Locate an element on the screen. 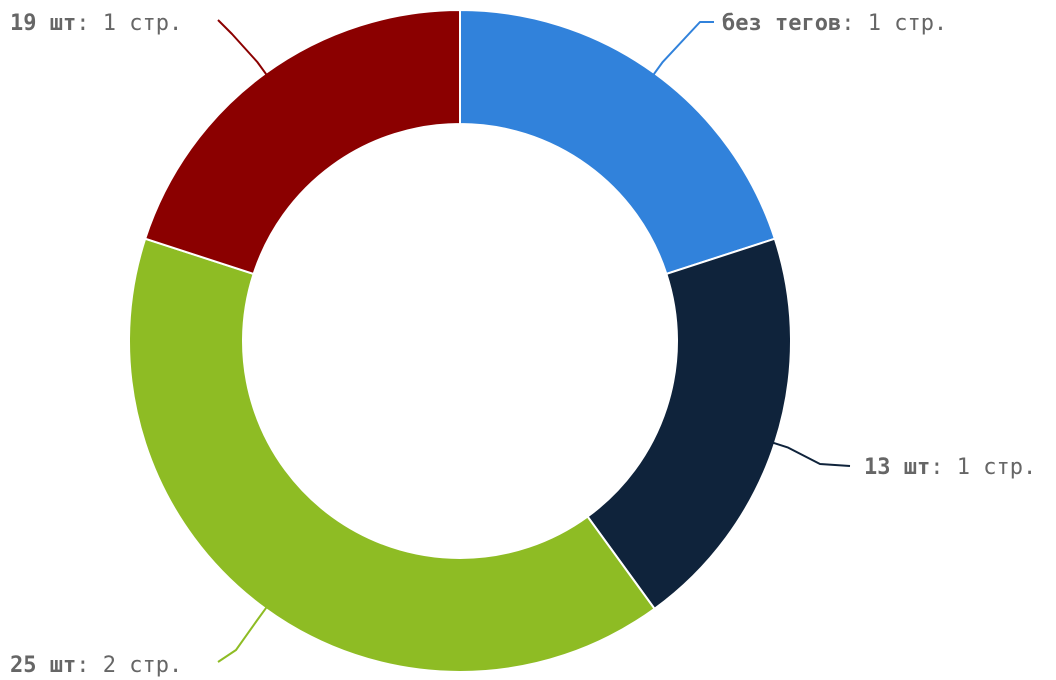 This screenshot has width=1056, height=680. slice-label-name: 19 шт is located at coordinates (43, 23).